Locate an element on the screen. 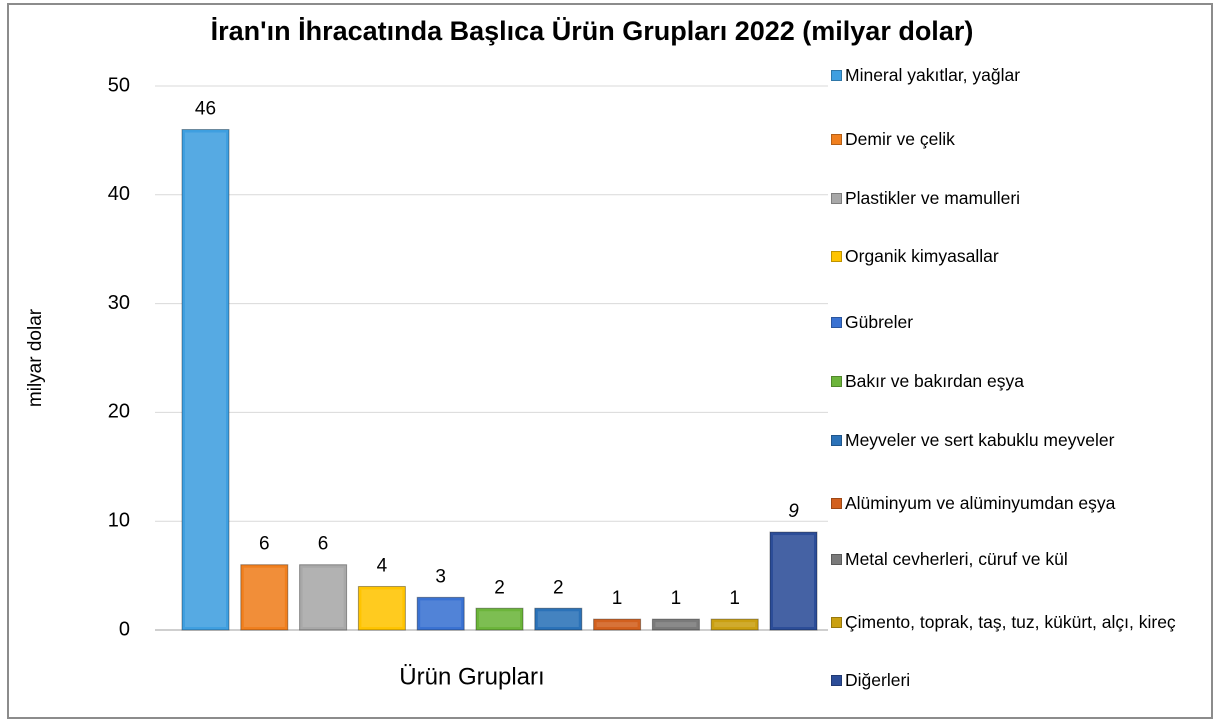  data-label: 4 is located at coordinates (382, 565).